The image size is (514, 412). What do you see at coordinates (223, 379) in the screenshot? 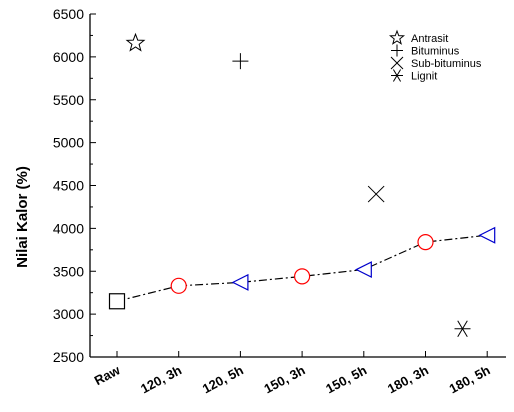
I see `x-tick-label: 120, 5h` at bounding box center [223, 379].